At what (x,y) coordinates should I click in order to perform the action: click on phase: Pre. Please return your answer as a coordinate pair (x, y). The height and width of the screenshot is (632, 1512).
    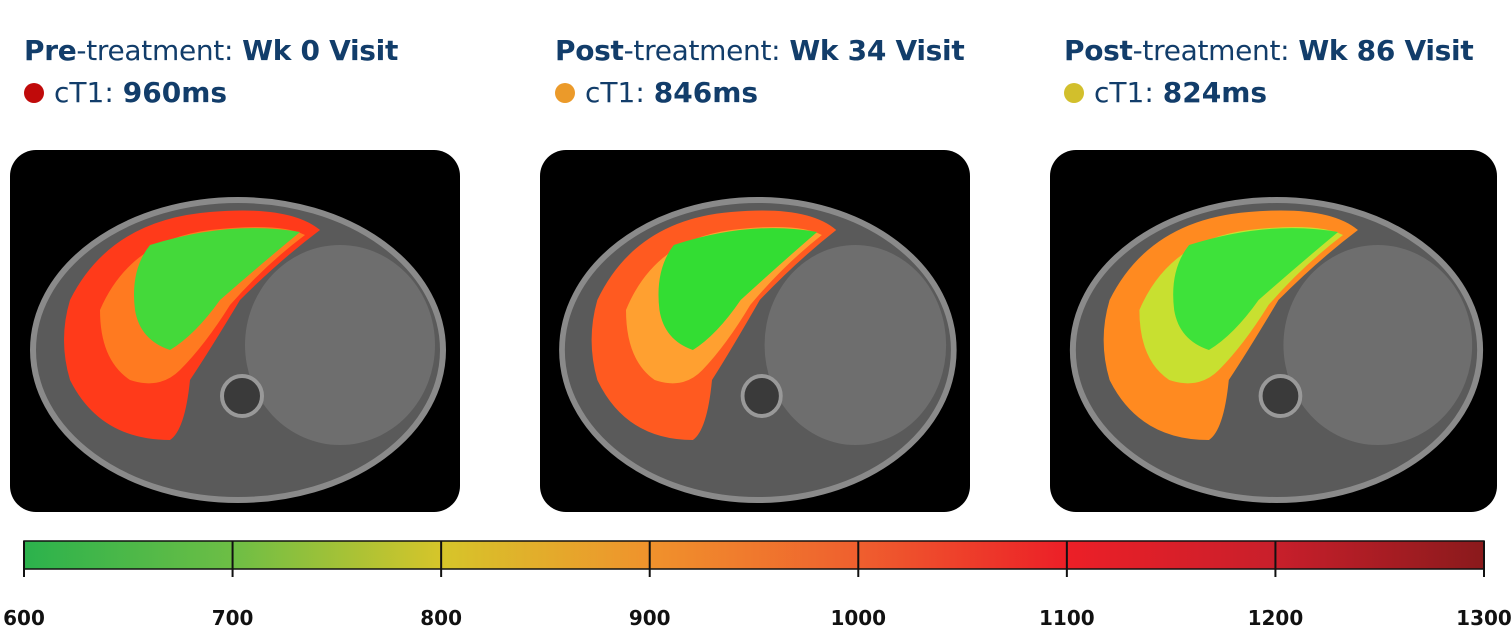
    Looking at the image, I should click on (50, 50).